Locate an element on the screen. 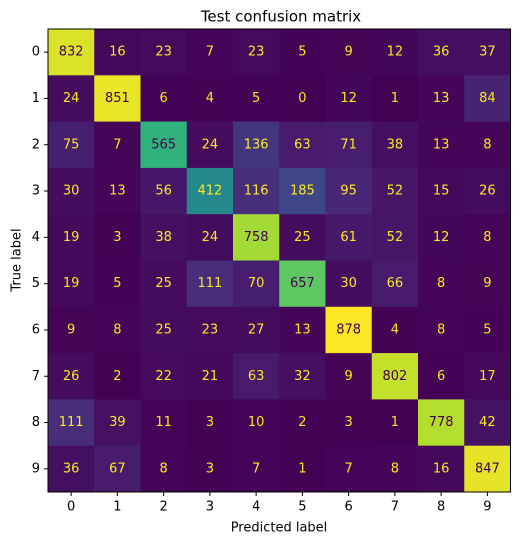 This screenshot has width=520, height=546. cell-label: 10 is located at coordinates (256, 422).